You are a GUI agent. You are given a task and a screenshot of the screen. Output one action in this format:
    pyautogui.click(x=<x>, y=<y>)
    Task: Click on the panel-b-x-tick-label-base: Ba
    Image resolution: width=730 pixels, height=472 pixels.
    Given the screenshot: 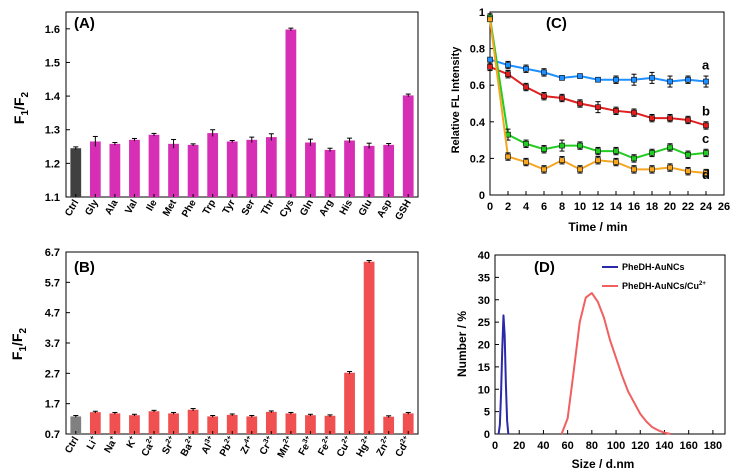 What is the action you would take?
    pyautogui.click(x=187, y=450)
    